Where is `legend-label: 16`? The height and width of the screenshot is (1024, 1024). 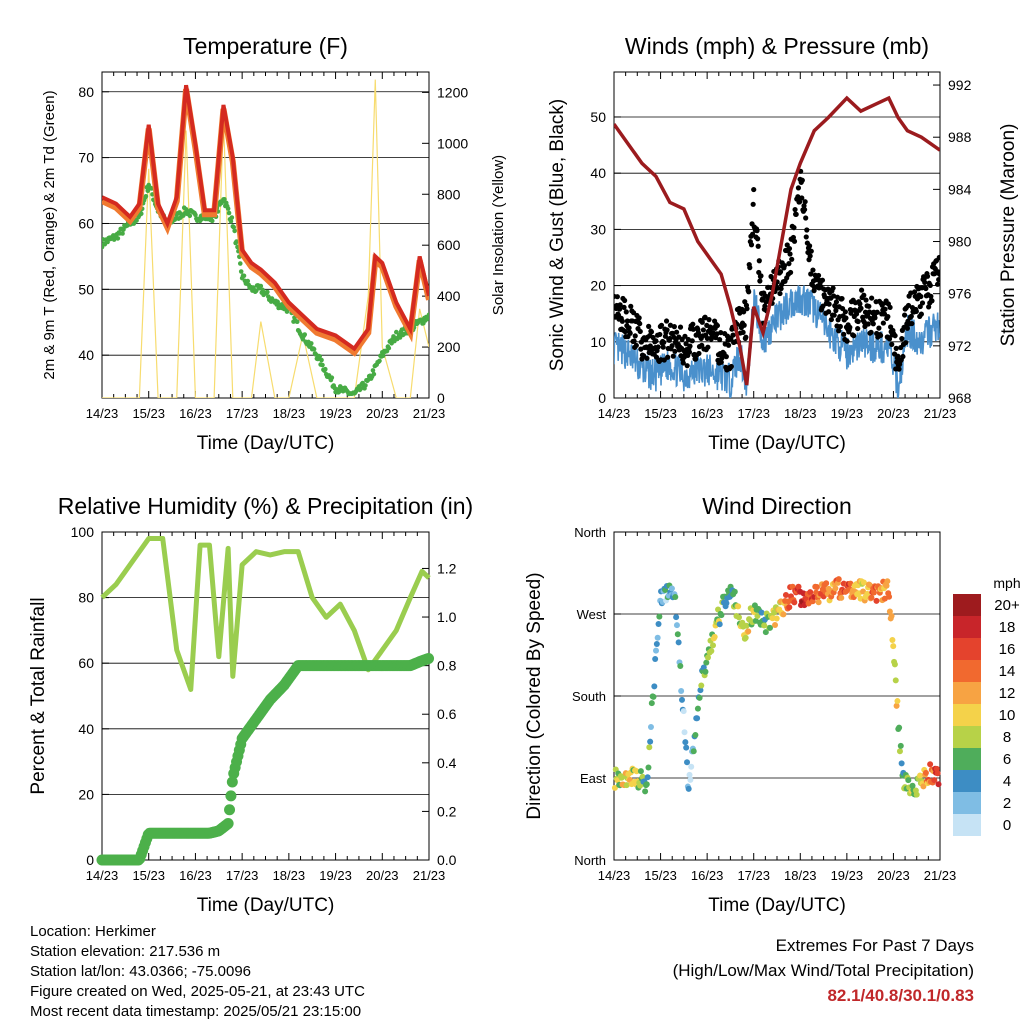
legend-label: 16 is located at coordinates (1007, 649).